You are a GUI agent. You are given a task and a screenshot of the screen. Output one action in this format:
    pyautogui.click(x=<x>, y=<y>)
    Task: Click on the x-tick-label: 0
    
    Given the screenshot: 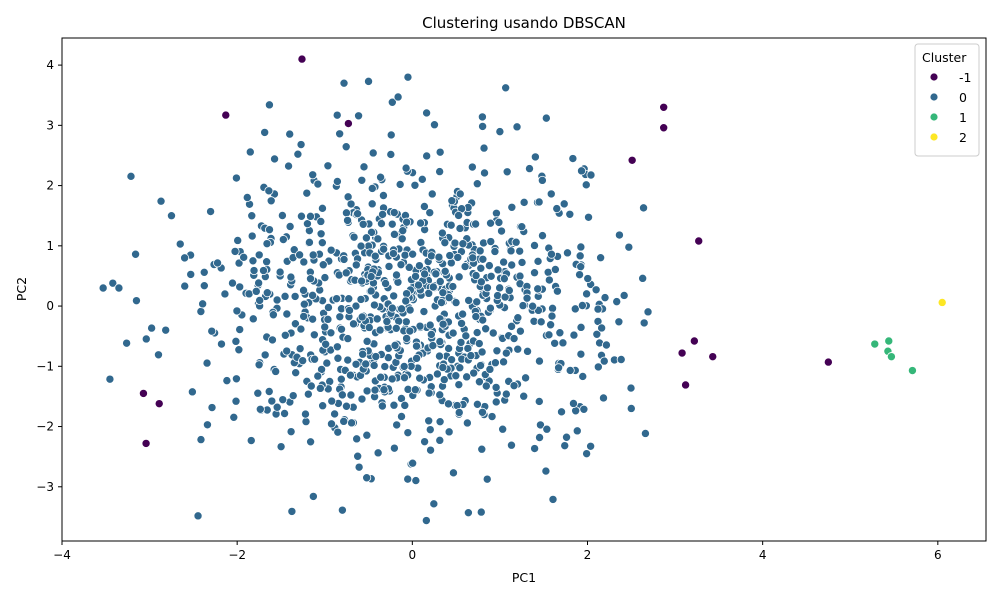 What is the action you would take?
    pyautogui.click(x=413, y=555)
    